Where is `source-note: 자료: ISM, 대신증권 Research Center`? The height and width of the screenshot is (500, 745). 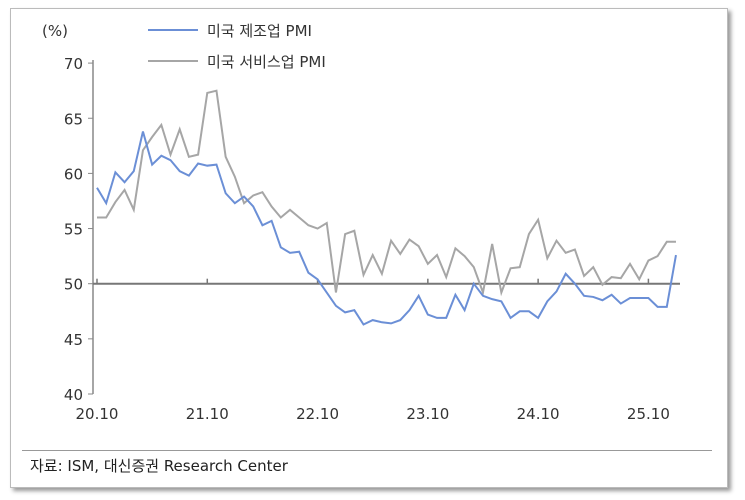
source-note: 자료: ISM, 대신증권 Research Center is located at coordinates (159, 466).